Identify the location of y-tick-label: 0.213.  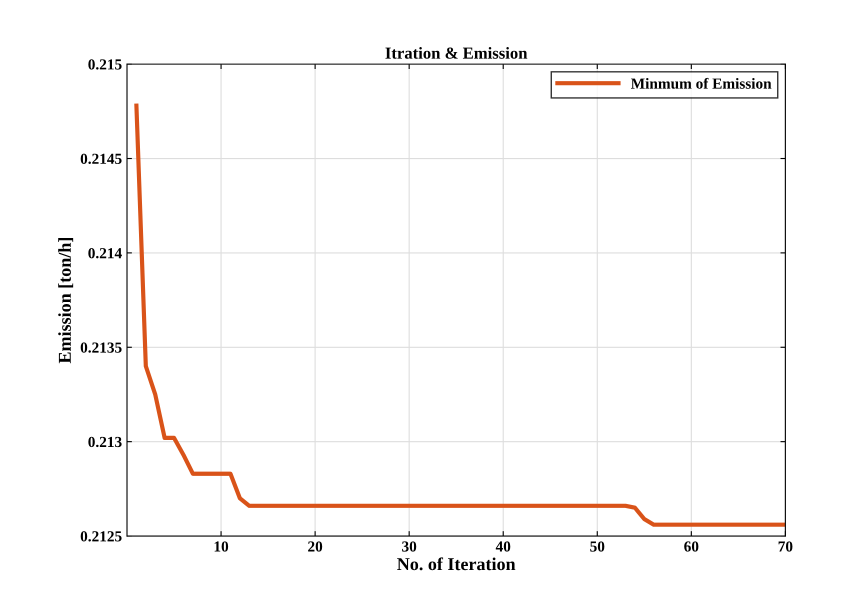
(105, 442).